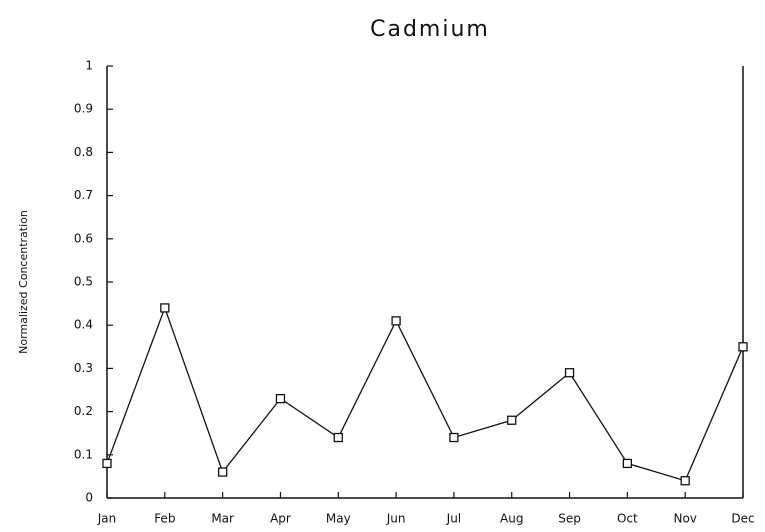 The image size is (765, 532). What do you see at coordinates (511, 519) in the screenshot?
I see `x-tick-label: Aug` at bounding box center [511, 519].